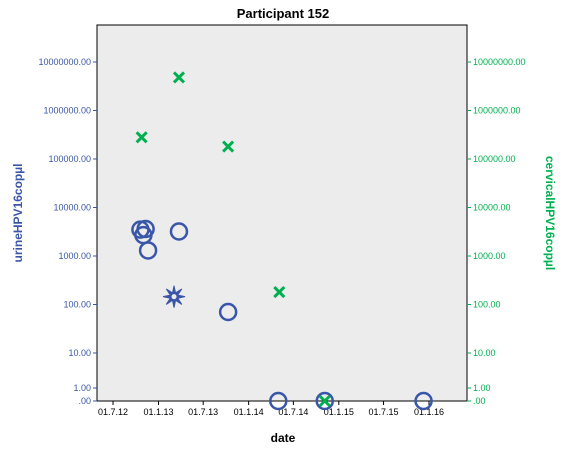  I want to click on y-left-tick-label: 10.00, so click(79, 353).